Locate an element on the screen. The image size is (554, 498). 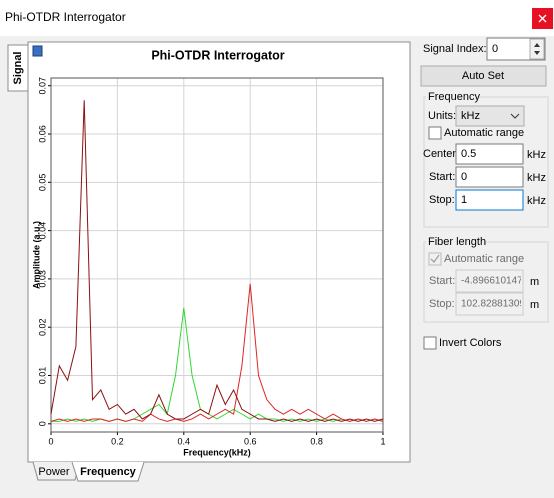
fiber-automatic-range-checkbox: Automatic range is located at coordinates (476, 259).